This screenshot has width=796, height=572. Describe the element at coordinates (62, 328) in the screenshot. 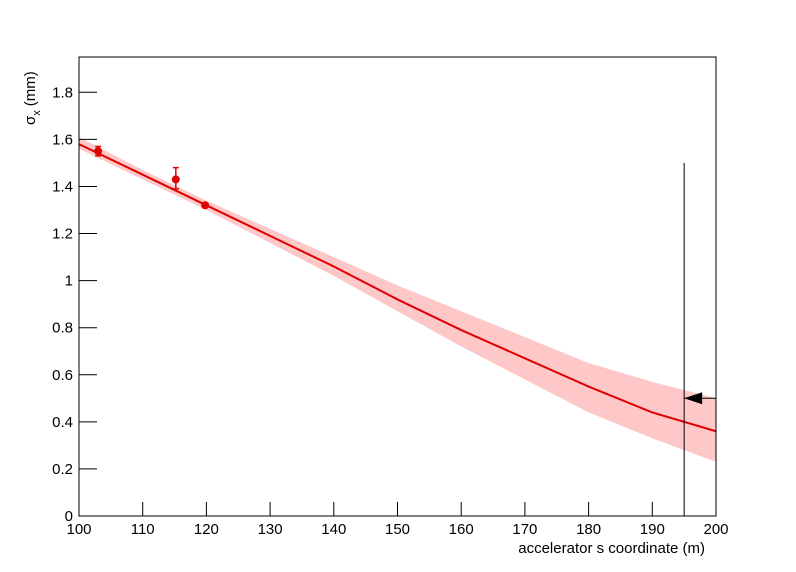

I see `y-tick-label: 0.8` at that location.